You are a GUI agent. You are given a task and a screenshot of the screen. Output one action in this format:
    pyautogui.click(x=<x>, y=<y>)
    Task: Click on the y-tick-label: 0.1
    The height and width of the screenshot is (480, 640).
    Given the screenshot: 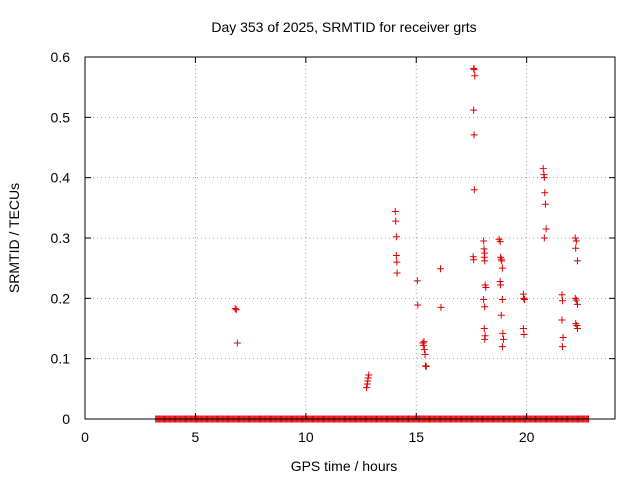 What is the action you would take?
    pyautogui.click(x=61, y=359)
    